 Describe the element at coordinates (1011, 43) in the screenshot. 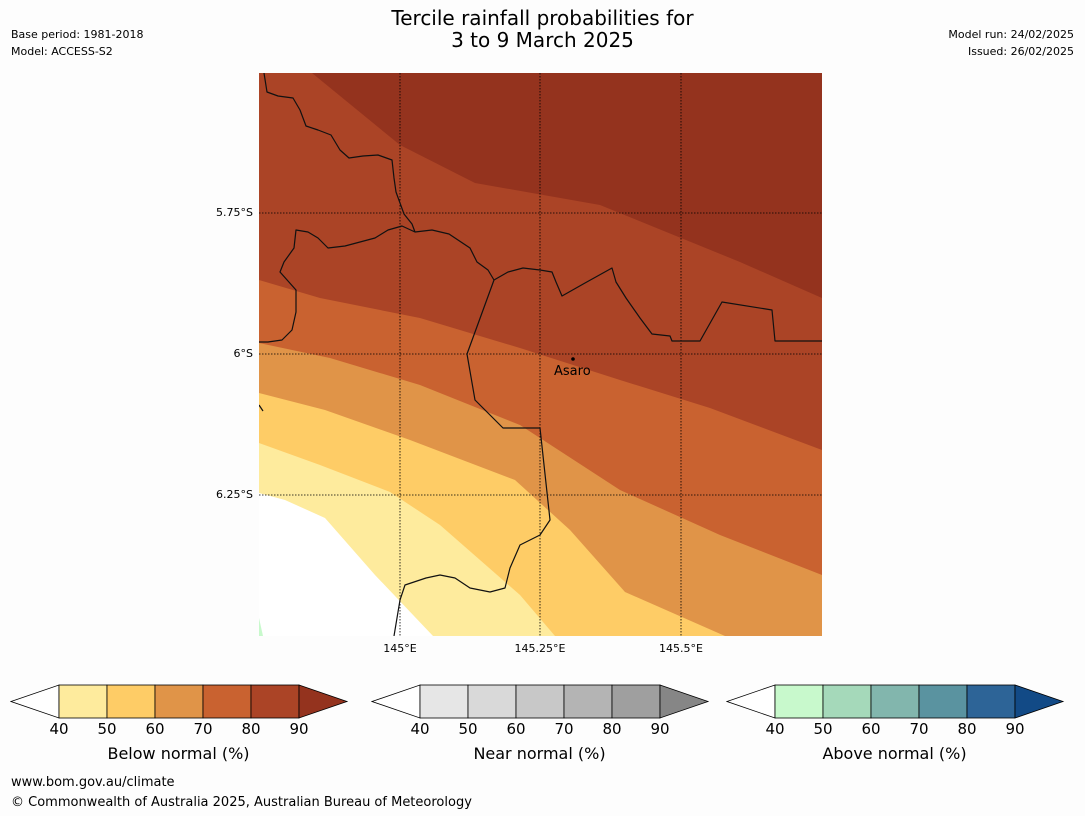

I see `metadata-right: Model run: 24/02/2025 Issued: 26/02/2025` at that location.